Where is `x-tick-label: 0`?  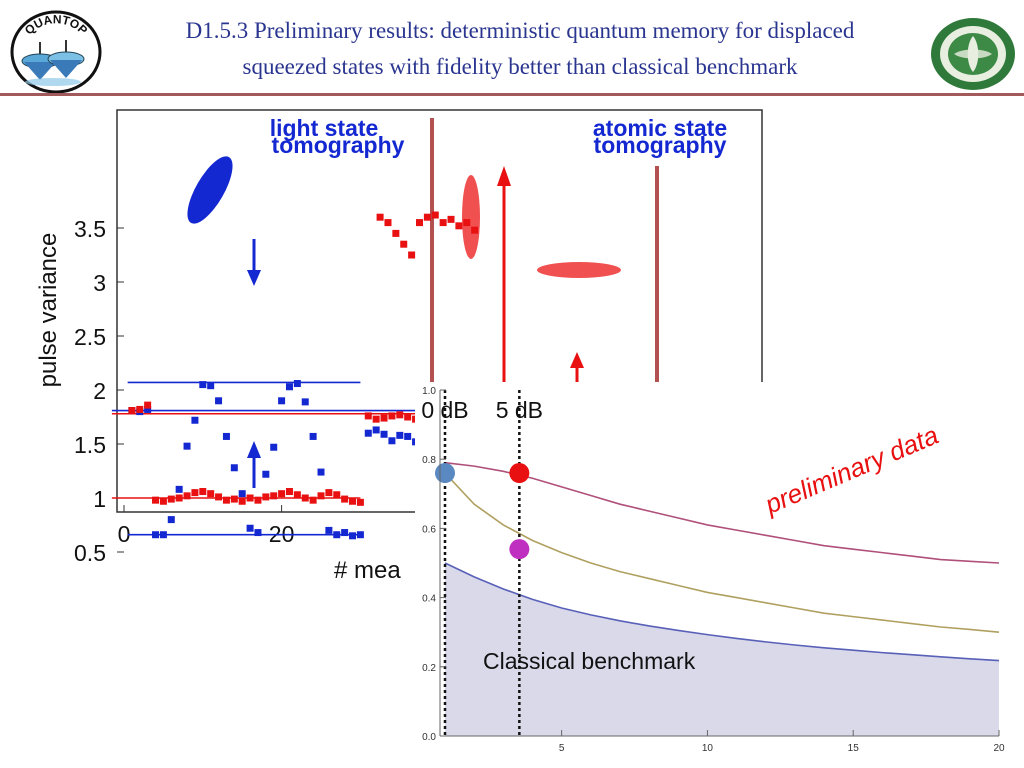
x-tick-label: 0 is located at coordinates (124, 534).